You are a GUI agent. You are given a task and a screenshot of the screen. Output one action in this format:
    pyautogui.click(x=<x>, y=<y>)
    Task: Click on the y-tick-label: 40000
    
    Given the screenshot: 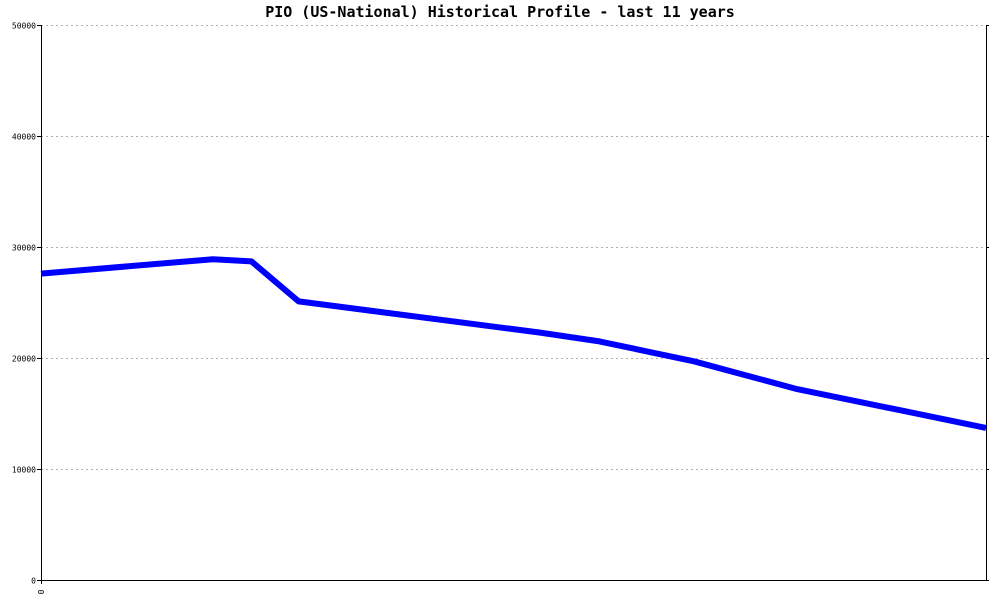 What is the action you would take?
    pyautogui.click(x=24, y=137)
    